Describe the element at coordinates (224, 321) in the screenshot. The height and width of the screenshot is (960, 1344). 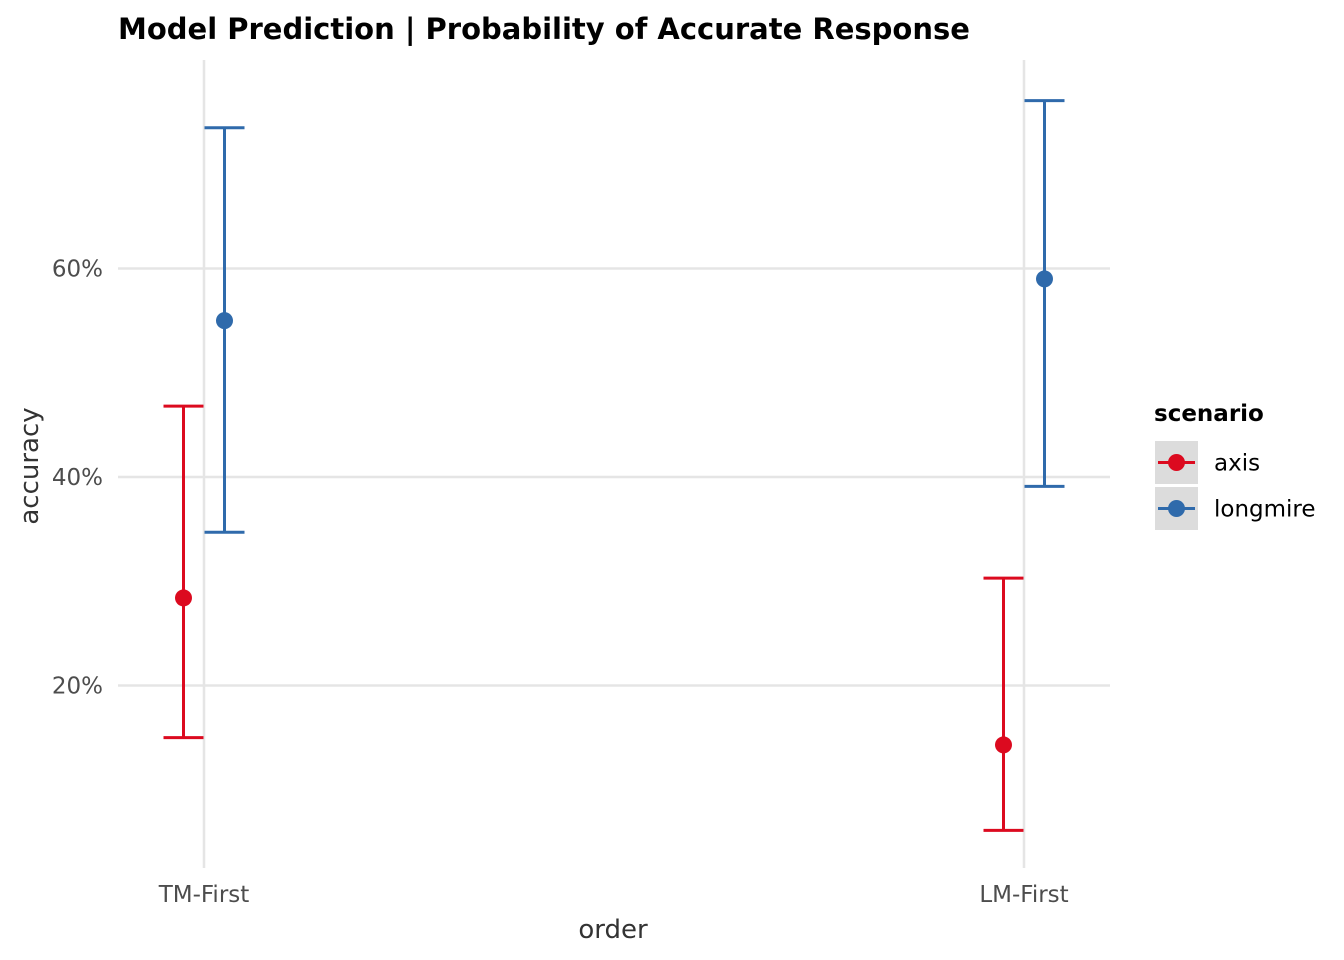
I see `point-longmire-TM-First` at that location.